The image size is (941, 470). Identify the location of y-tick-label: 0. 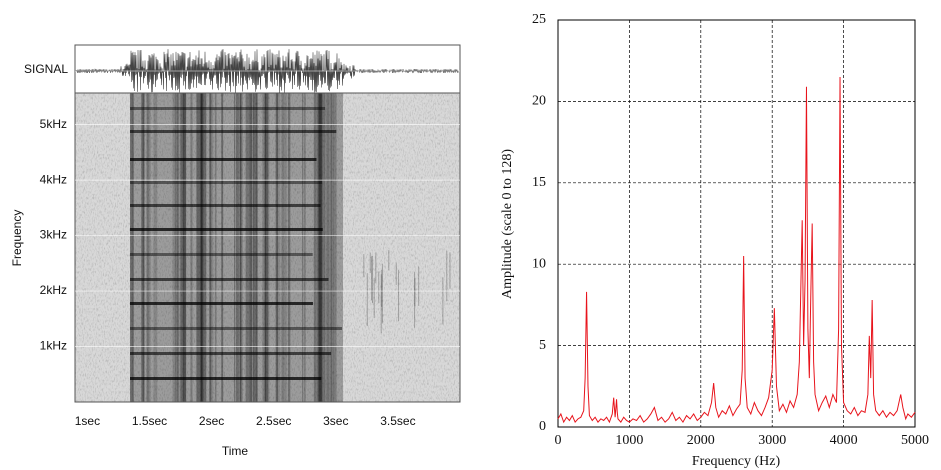
(542, 426).